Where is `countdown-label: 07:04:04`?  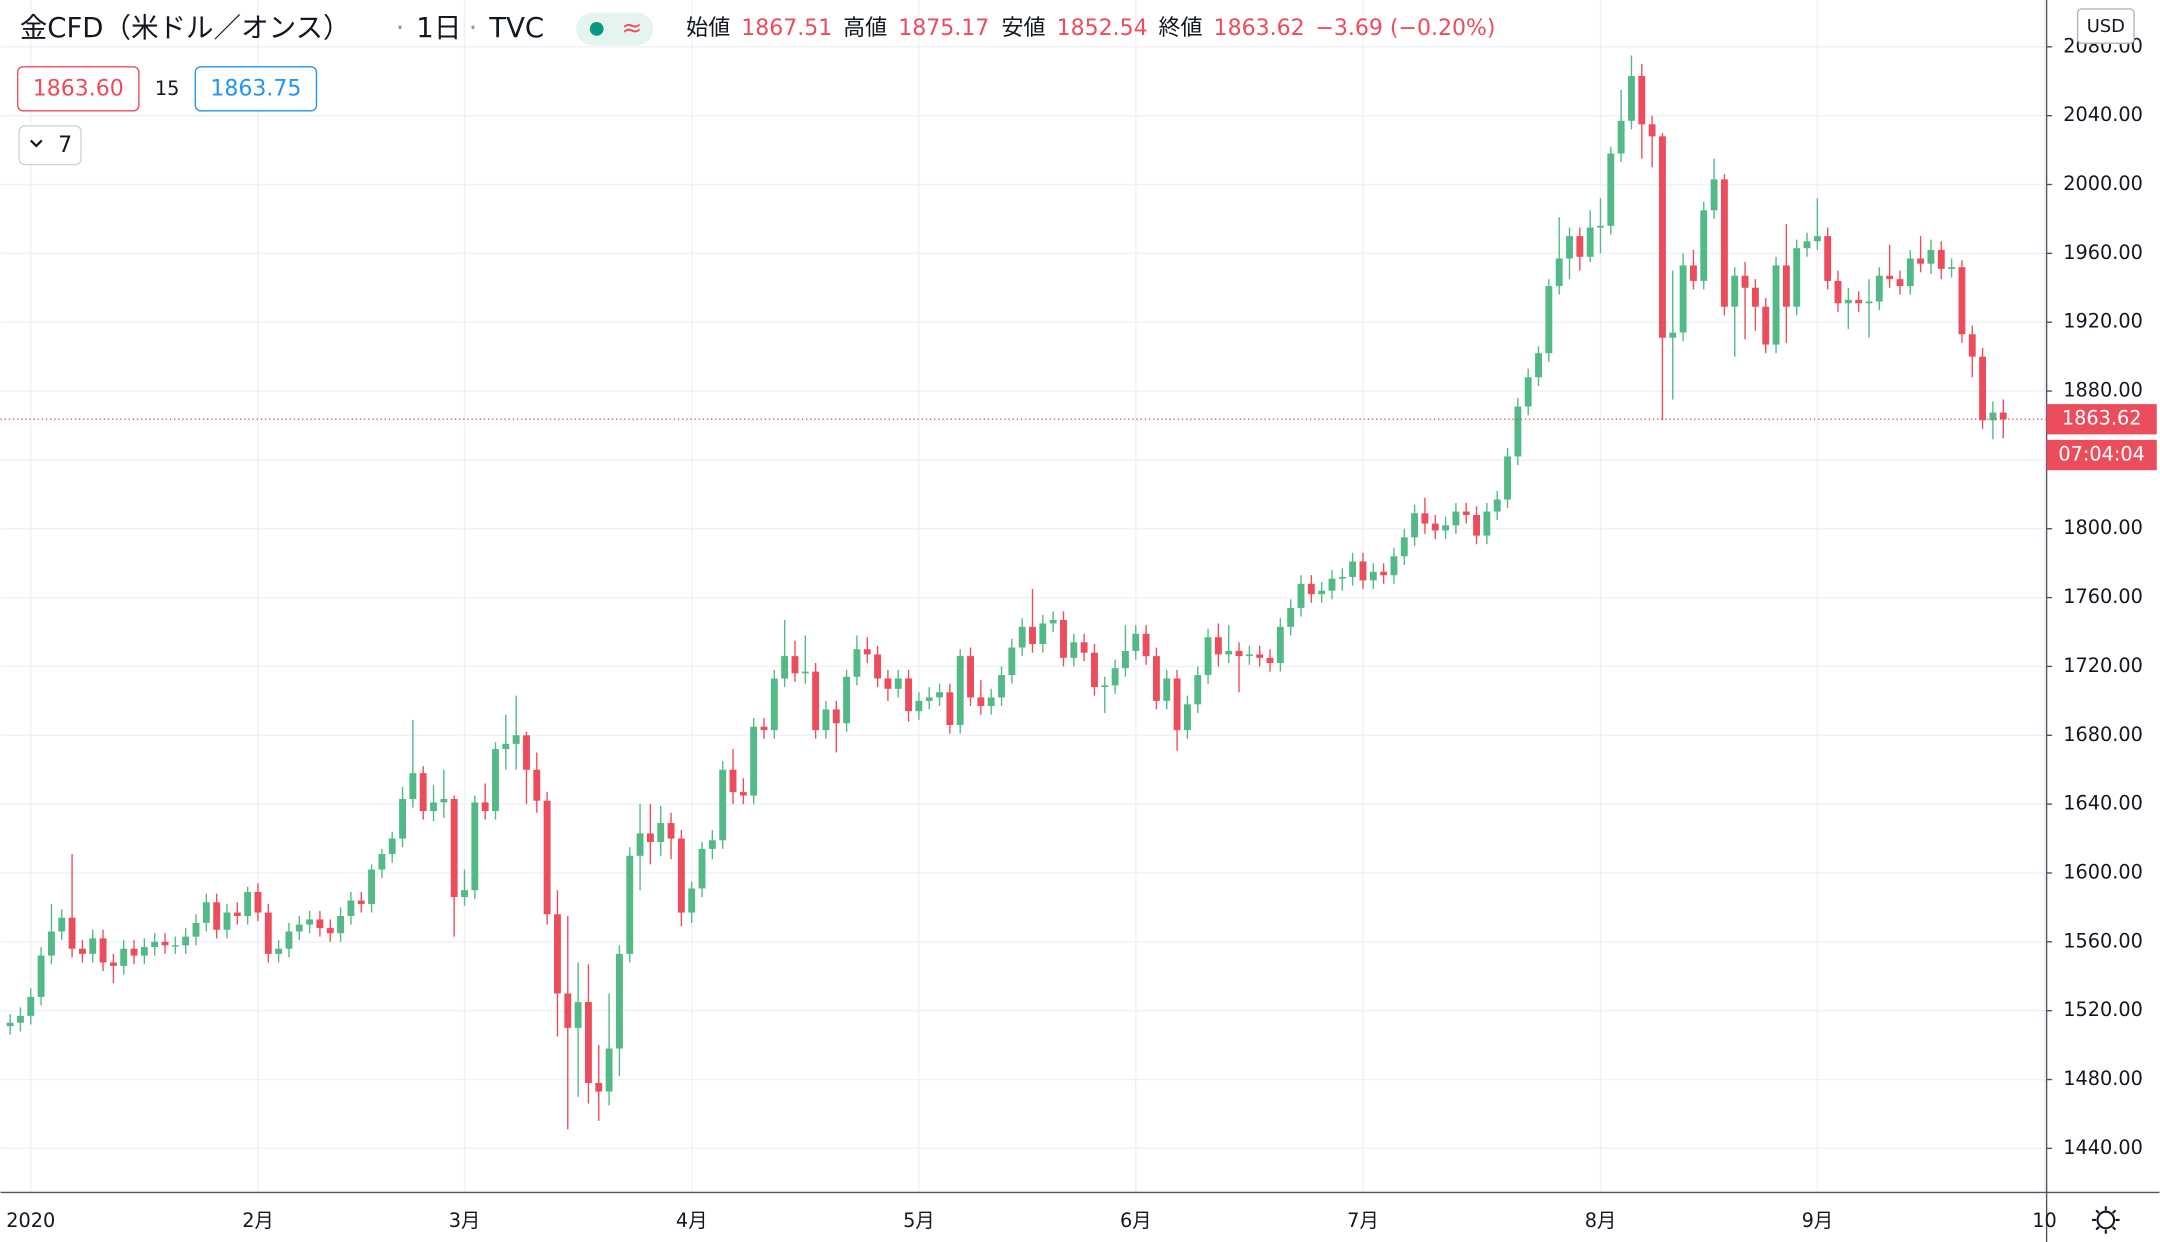 countdown-label: 07:04:04 is located at coordinates (2101, 454).